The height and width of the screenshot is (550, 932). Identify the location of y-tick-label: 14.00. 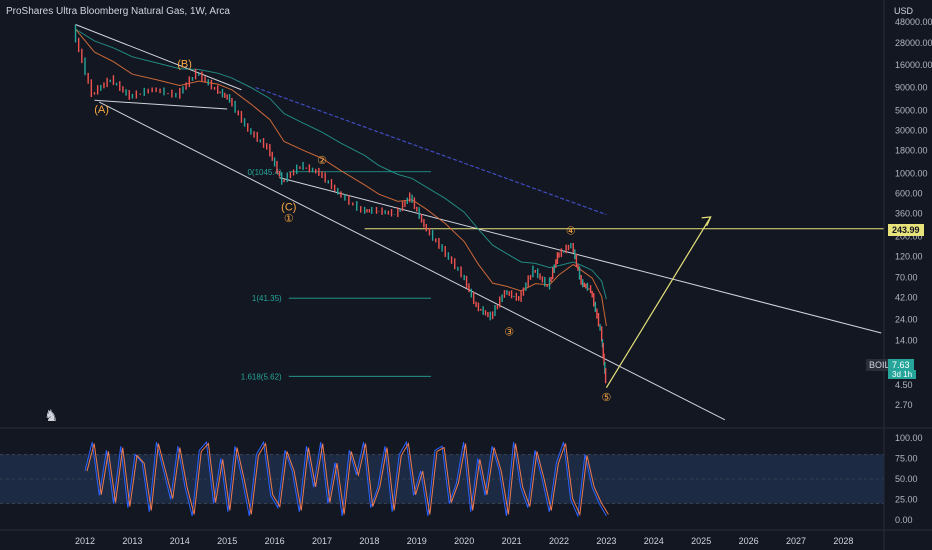
(906, 341).